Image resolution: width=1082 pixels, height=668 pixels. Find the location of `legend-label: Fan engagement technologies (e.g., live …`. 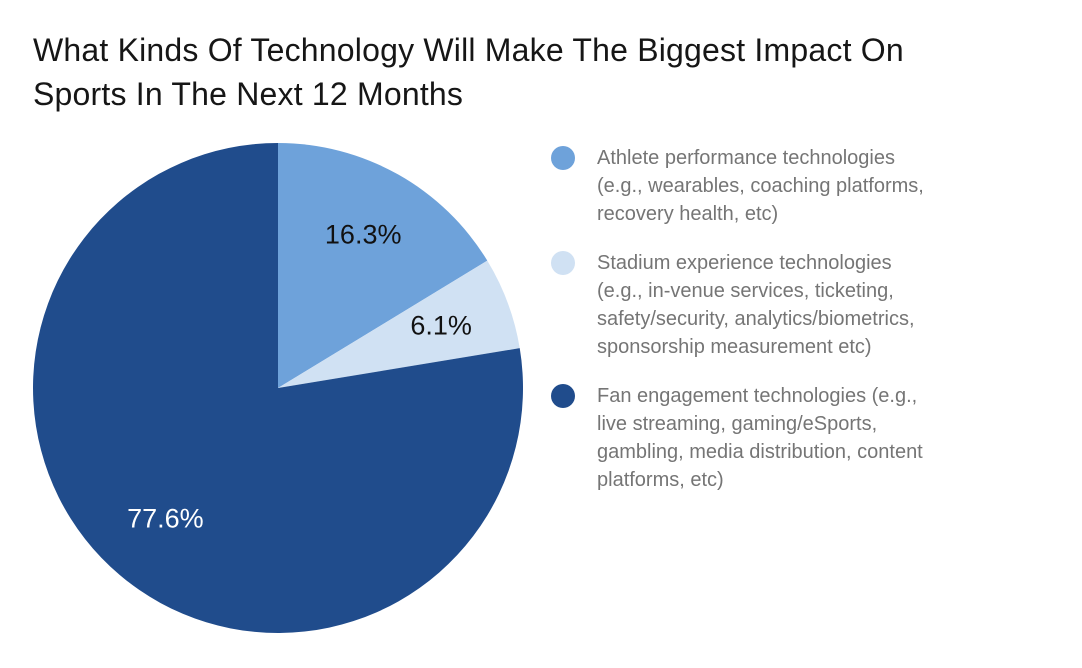

legend-label: Fan engagement technologies (e.g., live … is located at coordinates (760, 438).